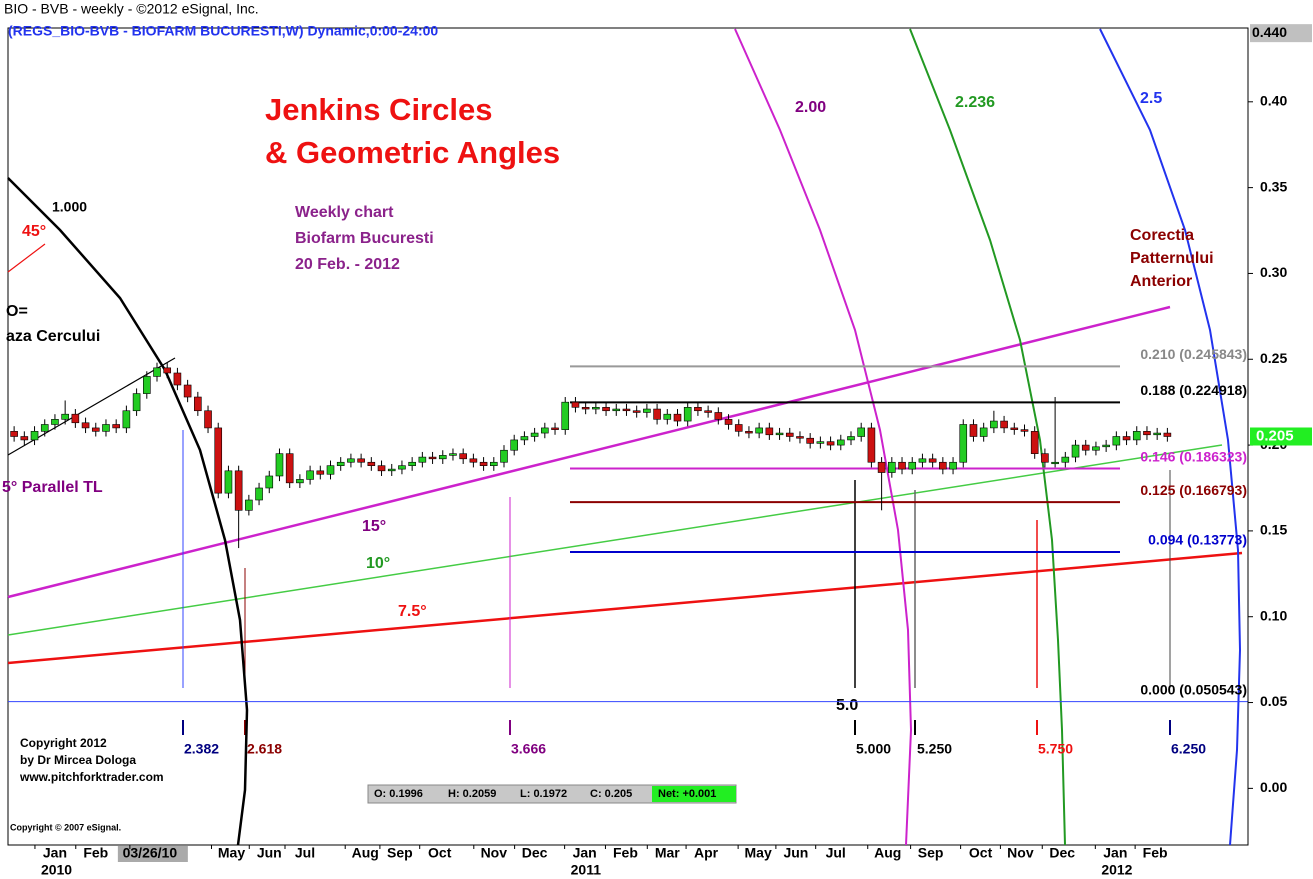 This screenshot has height=879, width=1313. Describe the element at coordinates (95, 853) in the screenshot. I see `x-tick-label: Feb` at that location.